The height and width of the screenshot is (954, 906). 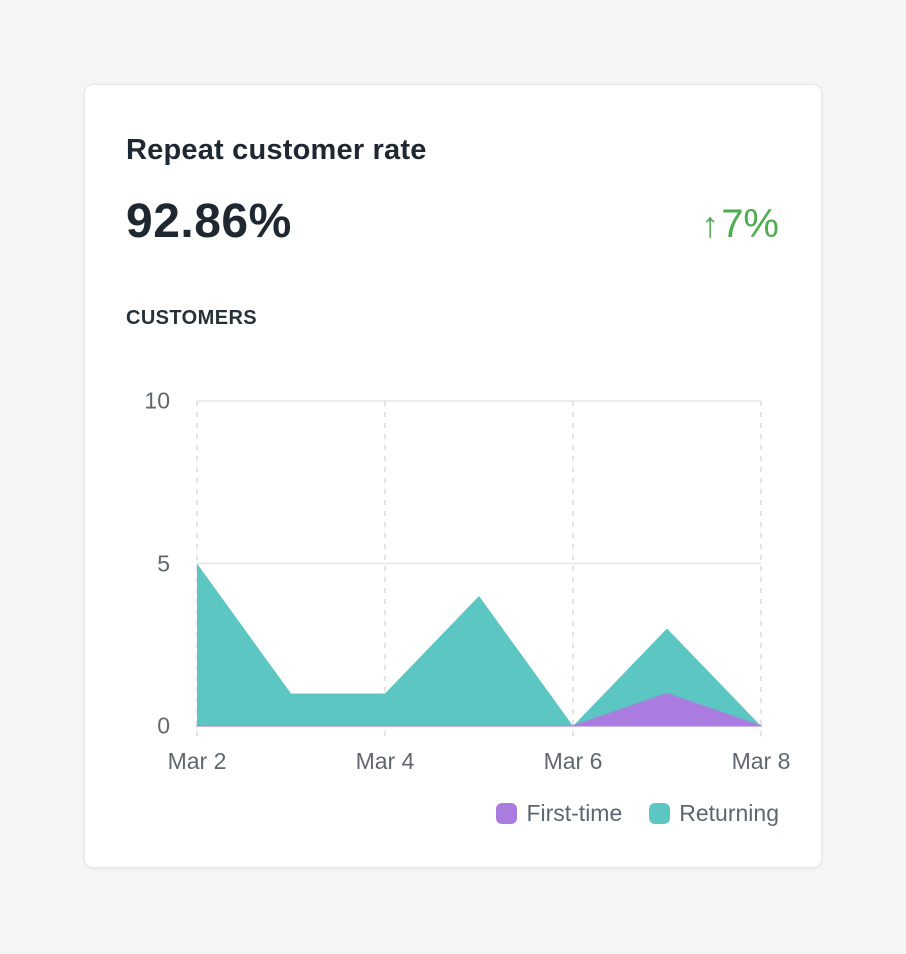 What do you see at coordinates (192, 318) in the screenshot?
I see `section-label: CUSTOMERS` at bounding box center [192, 318].